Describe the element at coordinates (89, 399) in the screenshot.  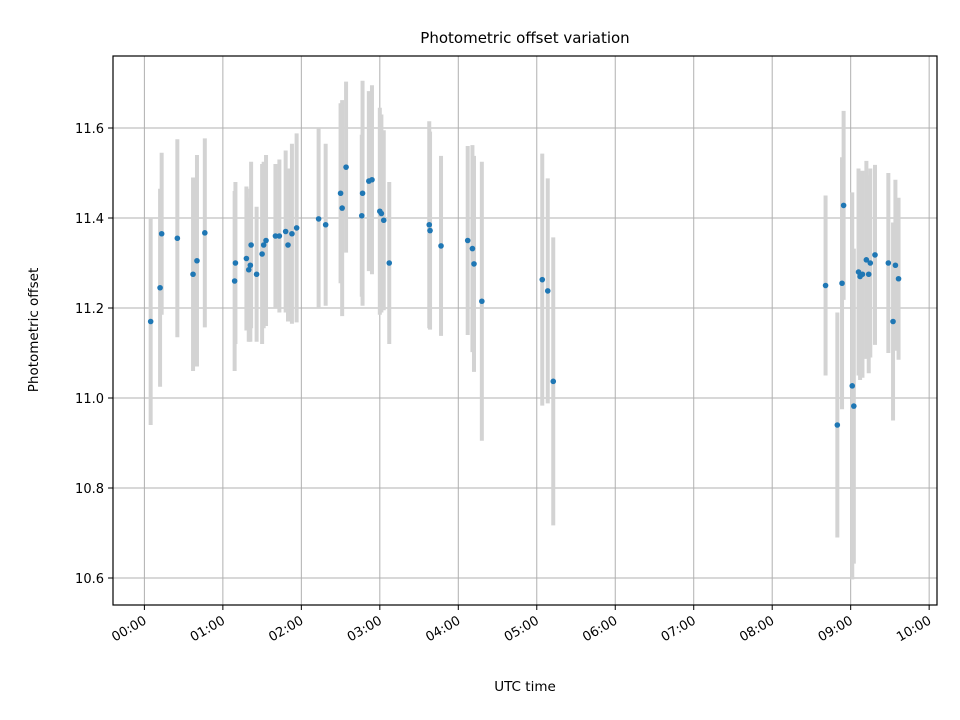
I see `y-tick-label: 11.0` at that location.